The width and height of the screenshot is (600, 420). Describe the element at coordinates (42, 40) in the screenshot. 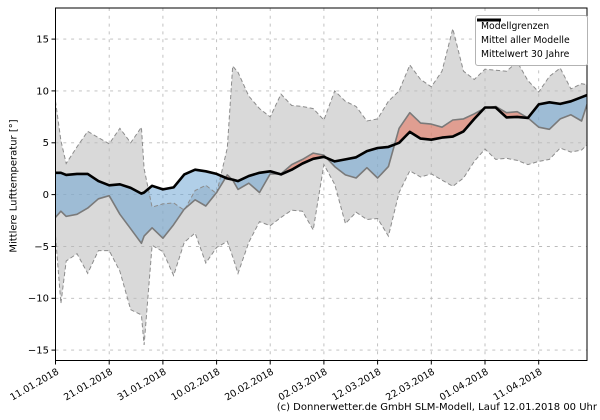

I see `y-tick-label: 15` at that location.